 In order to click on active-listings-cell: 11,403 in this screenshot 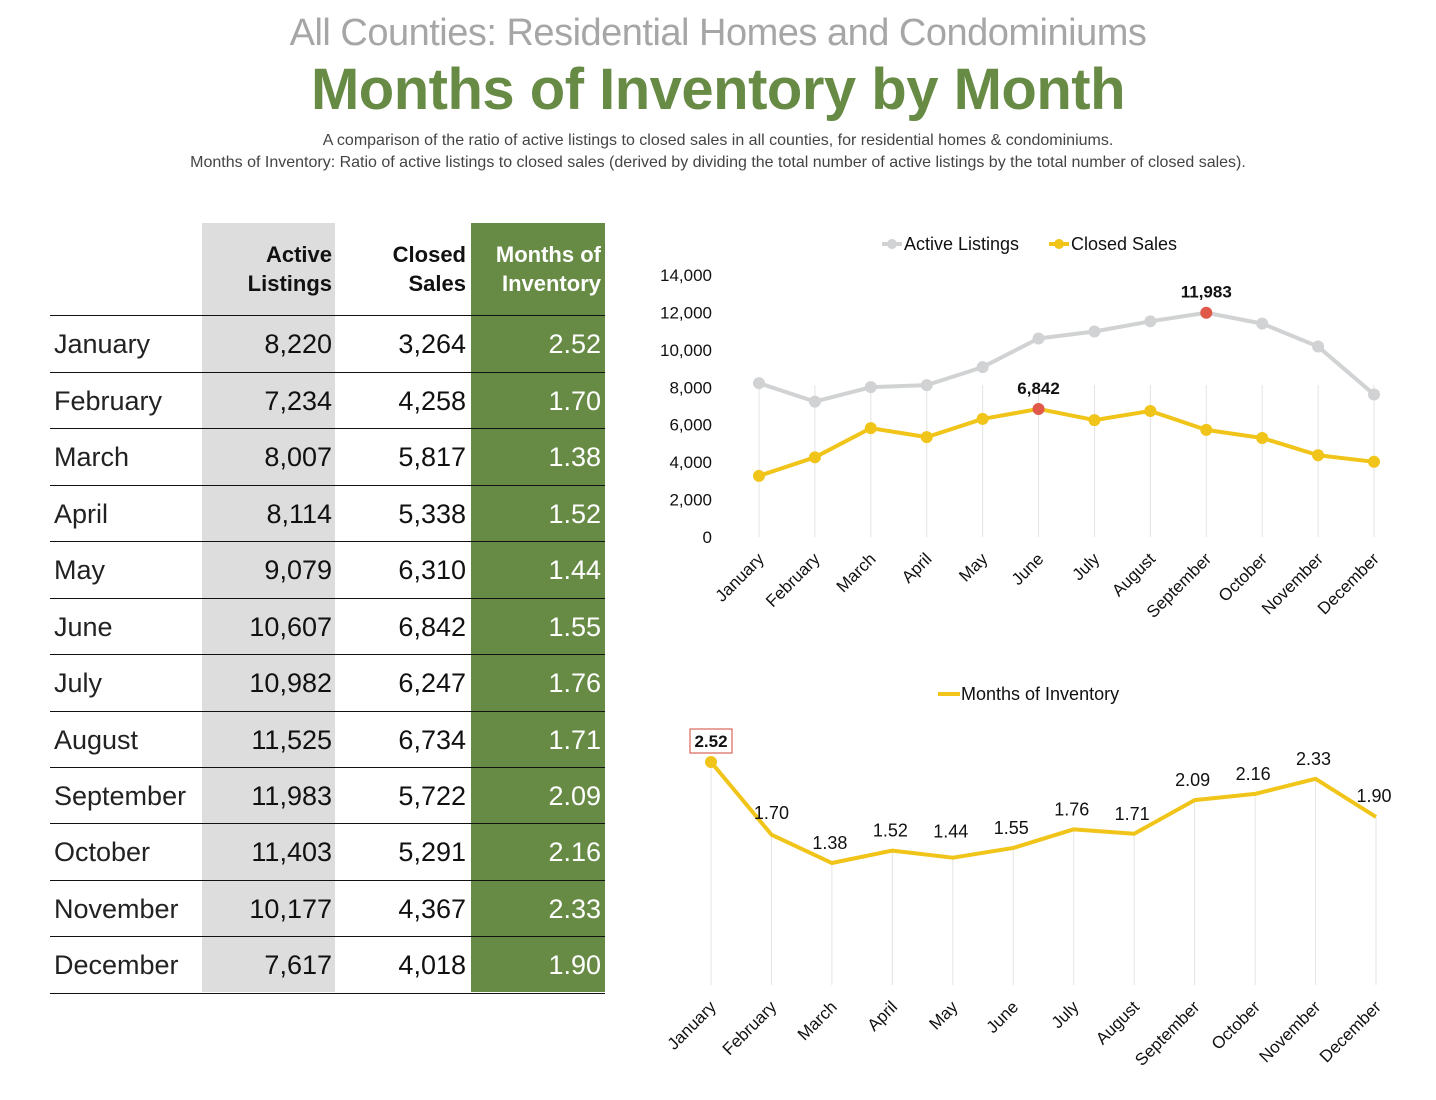, I will do `click(291, 852)`.